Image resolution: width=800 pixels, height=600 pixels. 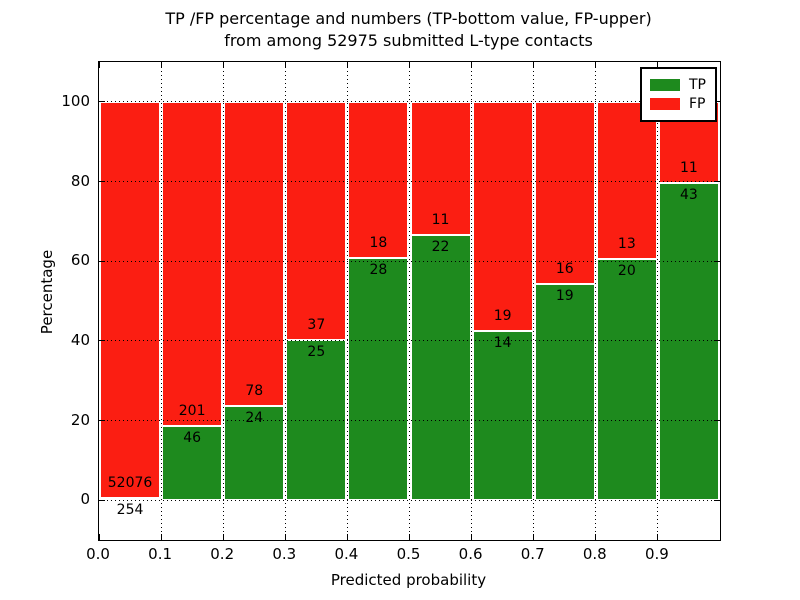 I want to click on legend: TP FP, so click(x=678, y=94).